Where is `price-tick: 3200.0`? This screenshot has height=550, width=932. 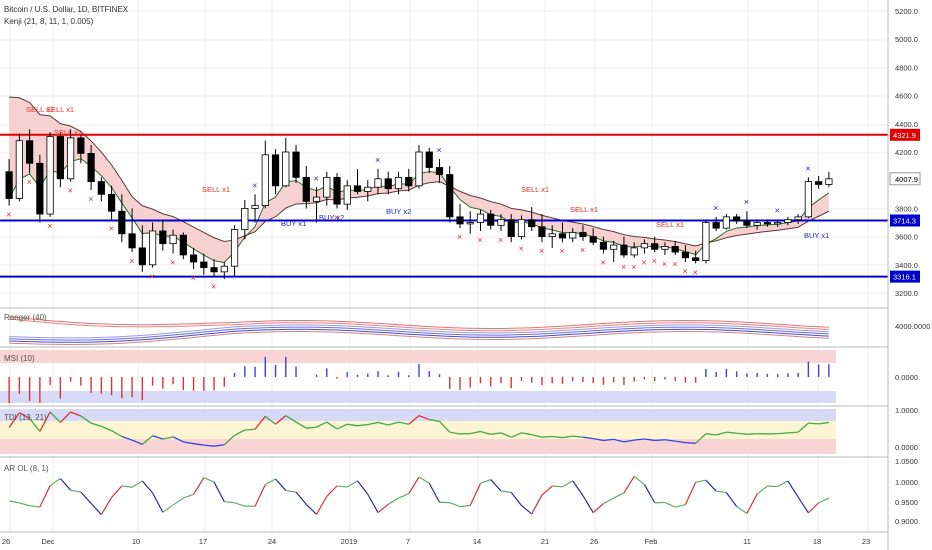
price-tick: 3200.0 is located at coordinates (906, 293).